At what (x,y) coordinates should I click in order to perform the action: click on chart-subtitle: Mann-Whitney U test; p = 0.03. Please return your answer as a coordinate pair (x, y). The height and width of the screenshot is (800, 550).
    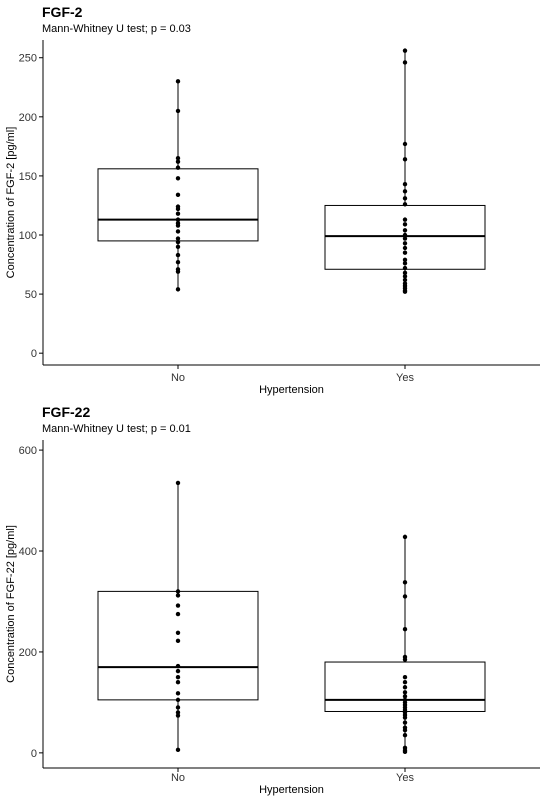
    Looking at the image, I should click on (116, 29).